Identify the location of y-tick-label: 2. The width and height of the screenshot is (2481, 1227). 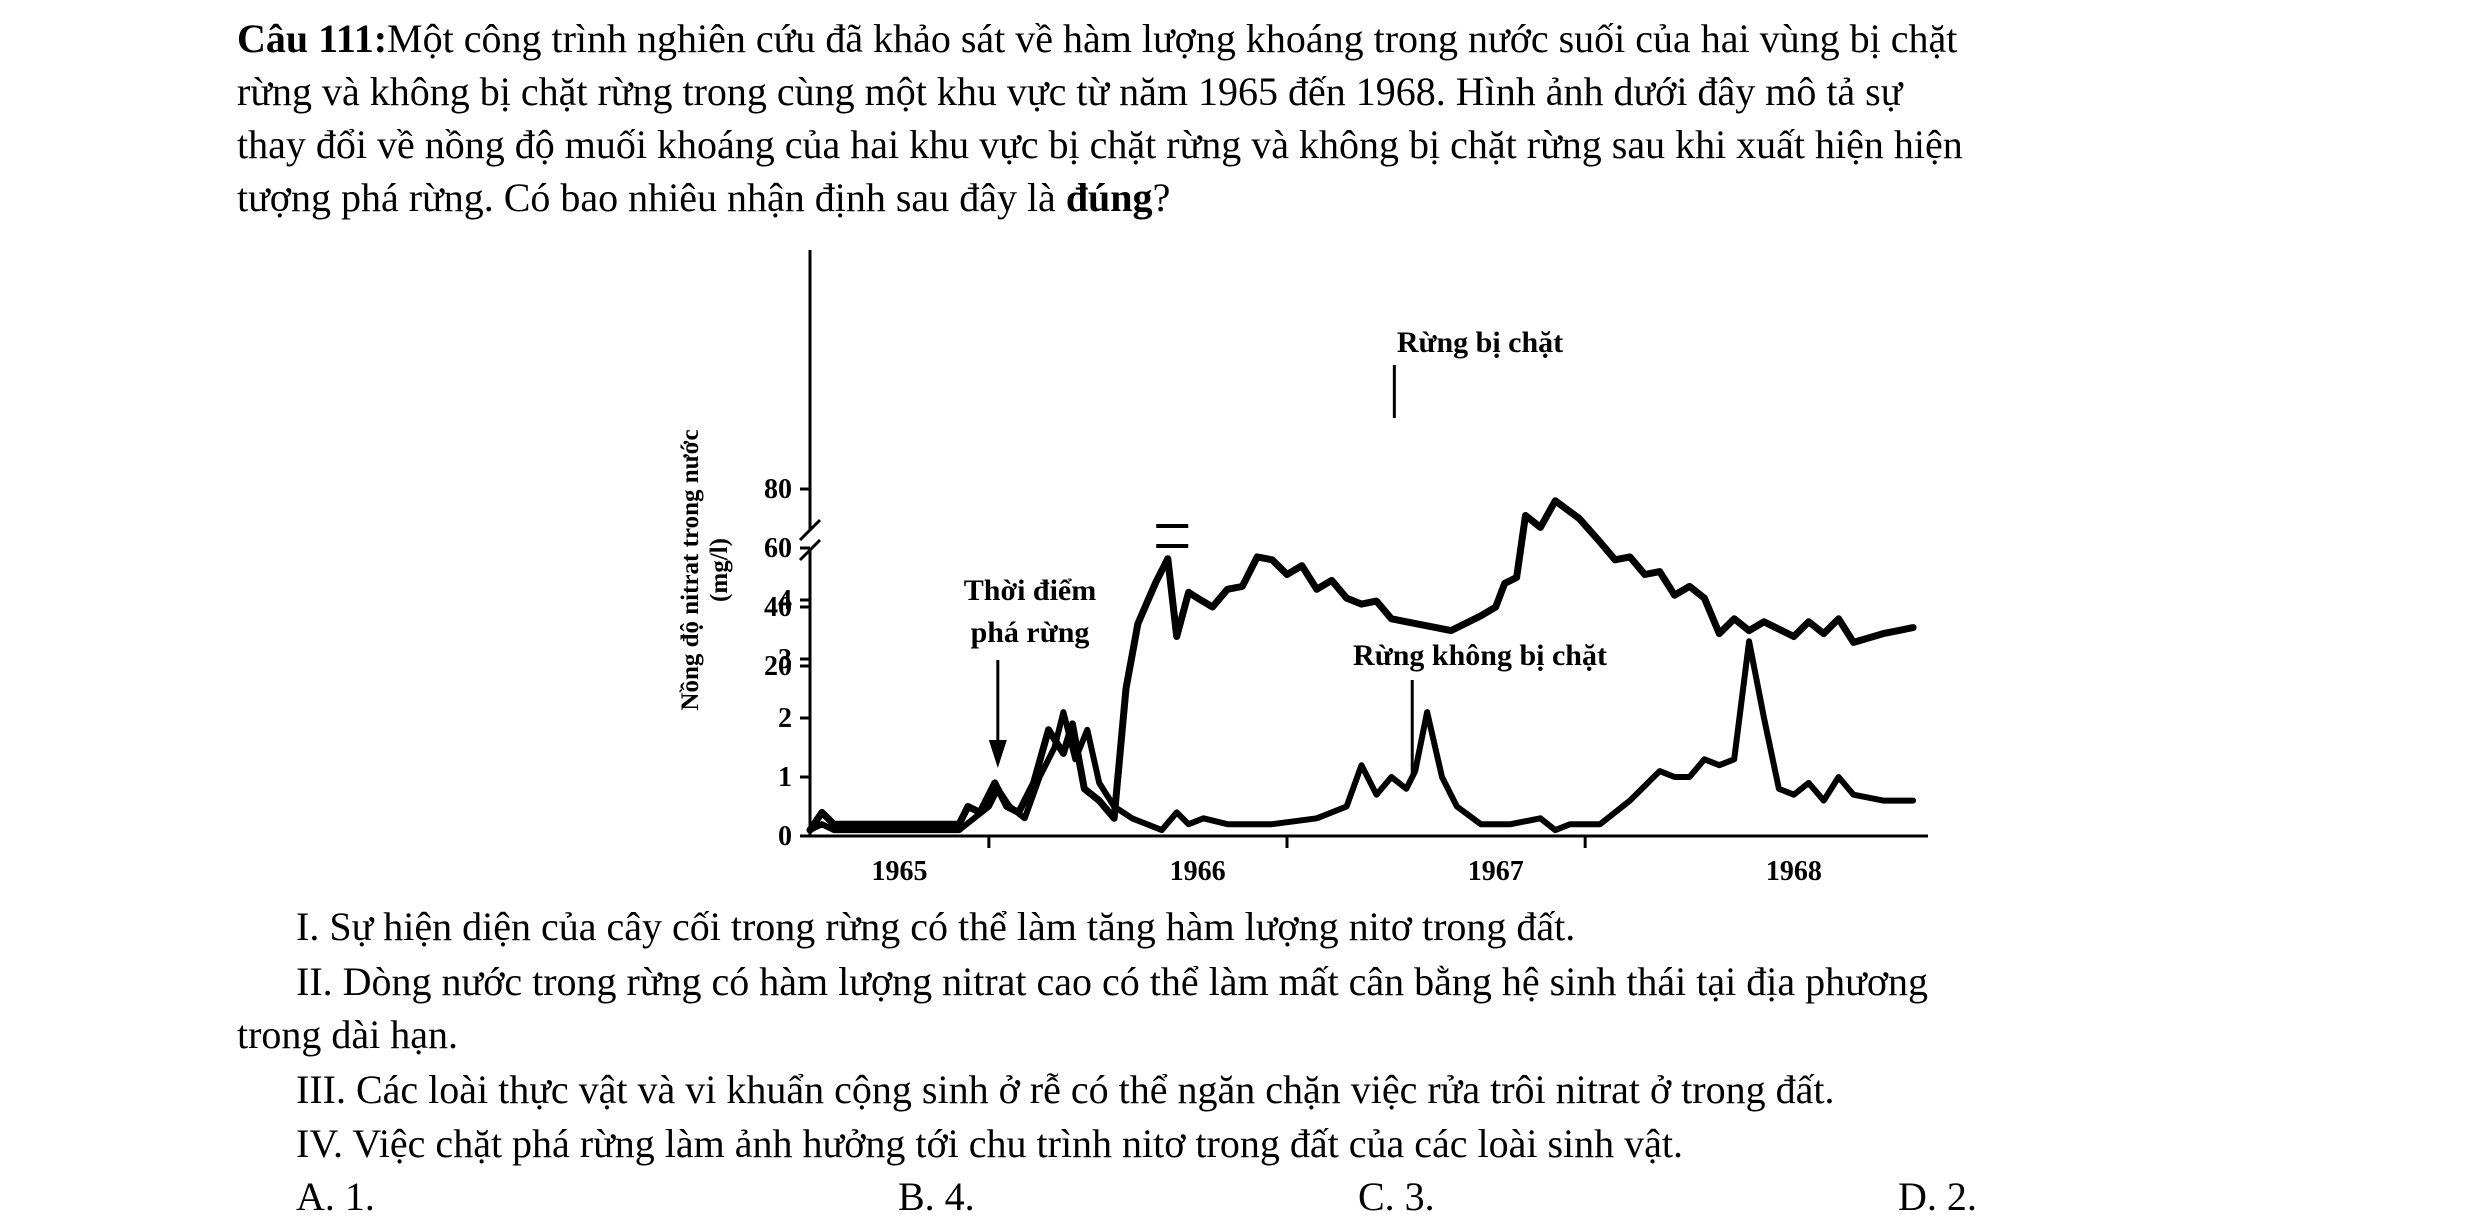
(785, 718).